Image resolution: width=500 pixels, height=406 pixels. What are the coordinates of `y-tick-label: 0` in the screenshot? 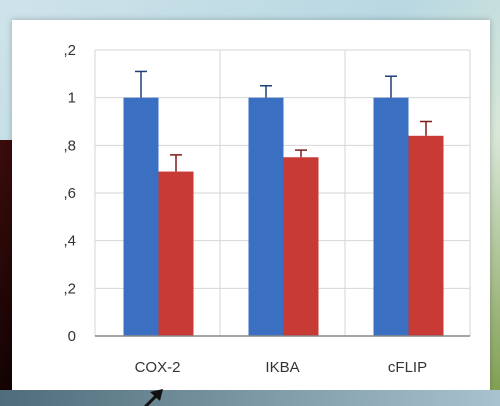 It's located at (72, 336).